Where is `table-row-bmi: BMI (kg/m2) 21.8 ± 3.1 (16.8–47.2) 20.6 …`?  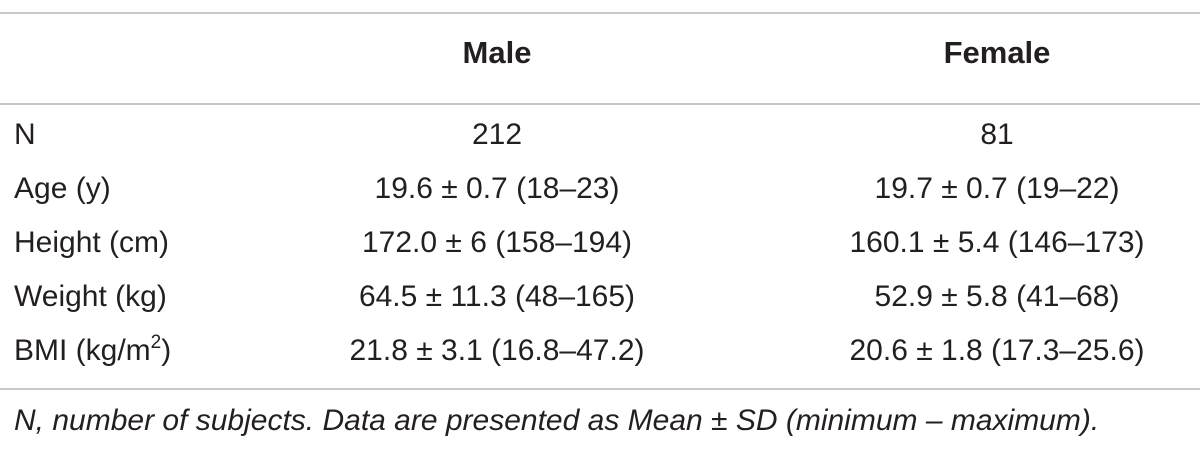
table-row-bmi: BMI (kg/m2) 21.8 ± 3.1 (16.8–47.2) 20.6 … is located at coordinates (600, 355).